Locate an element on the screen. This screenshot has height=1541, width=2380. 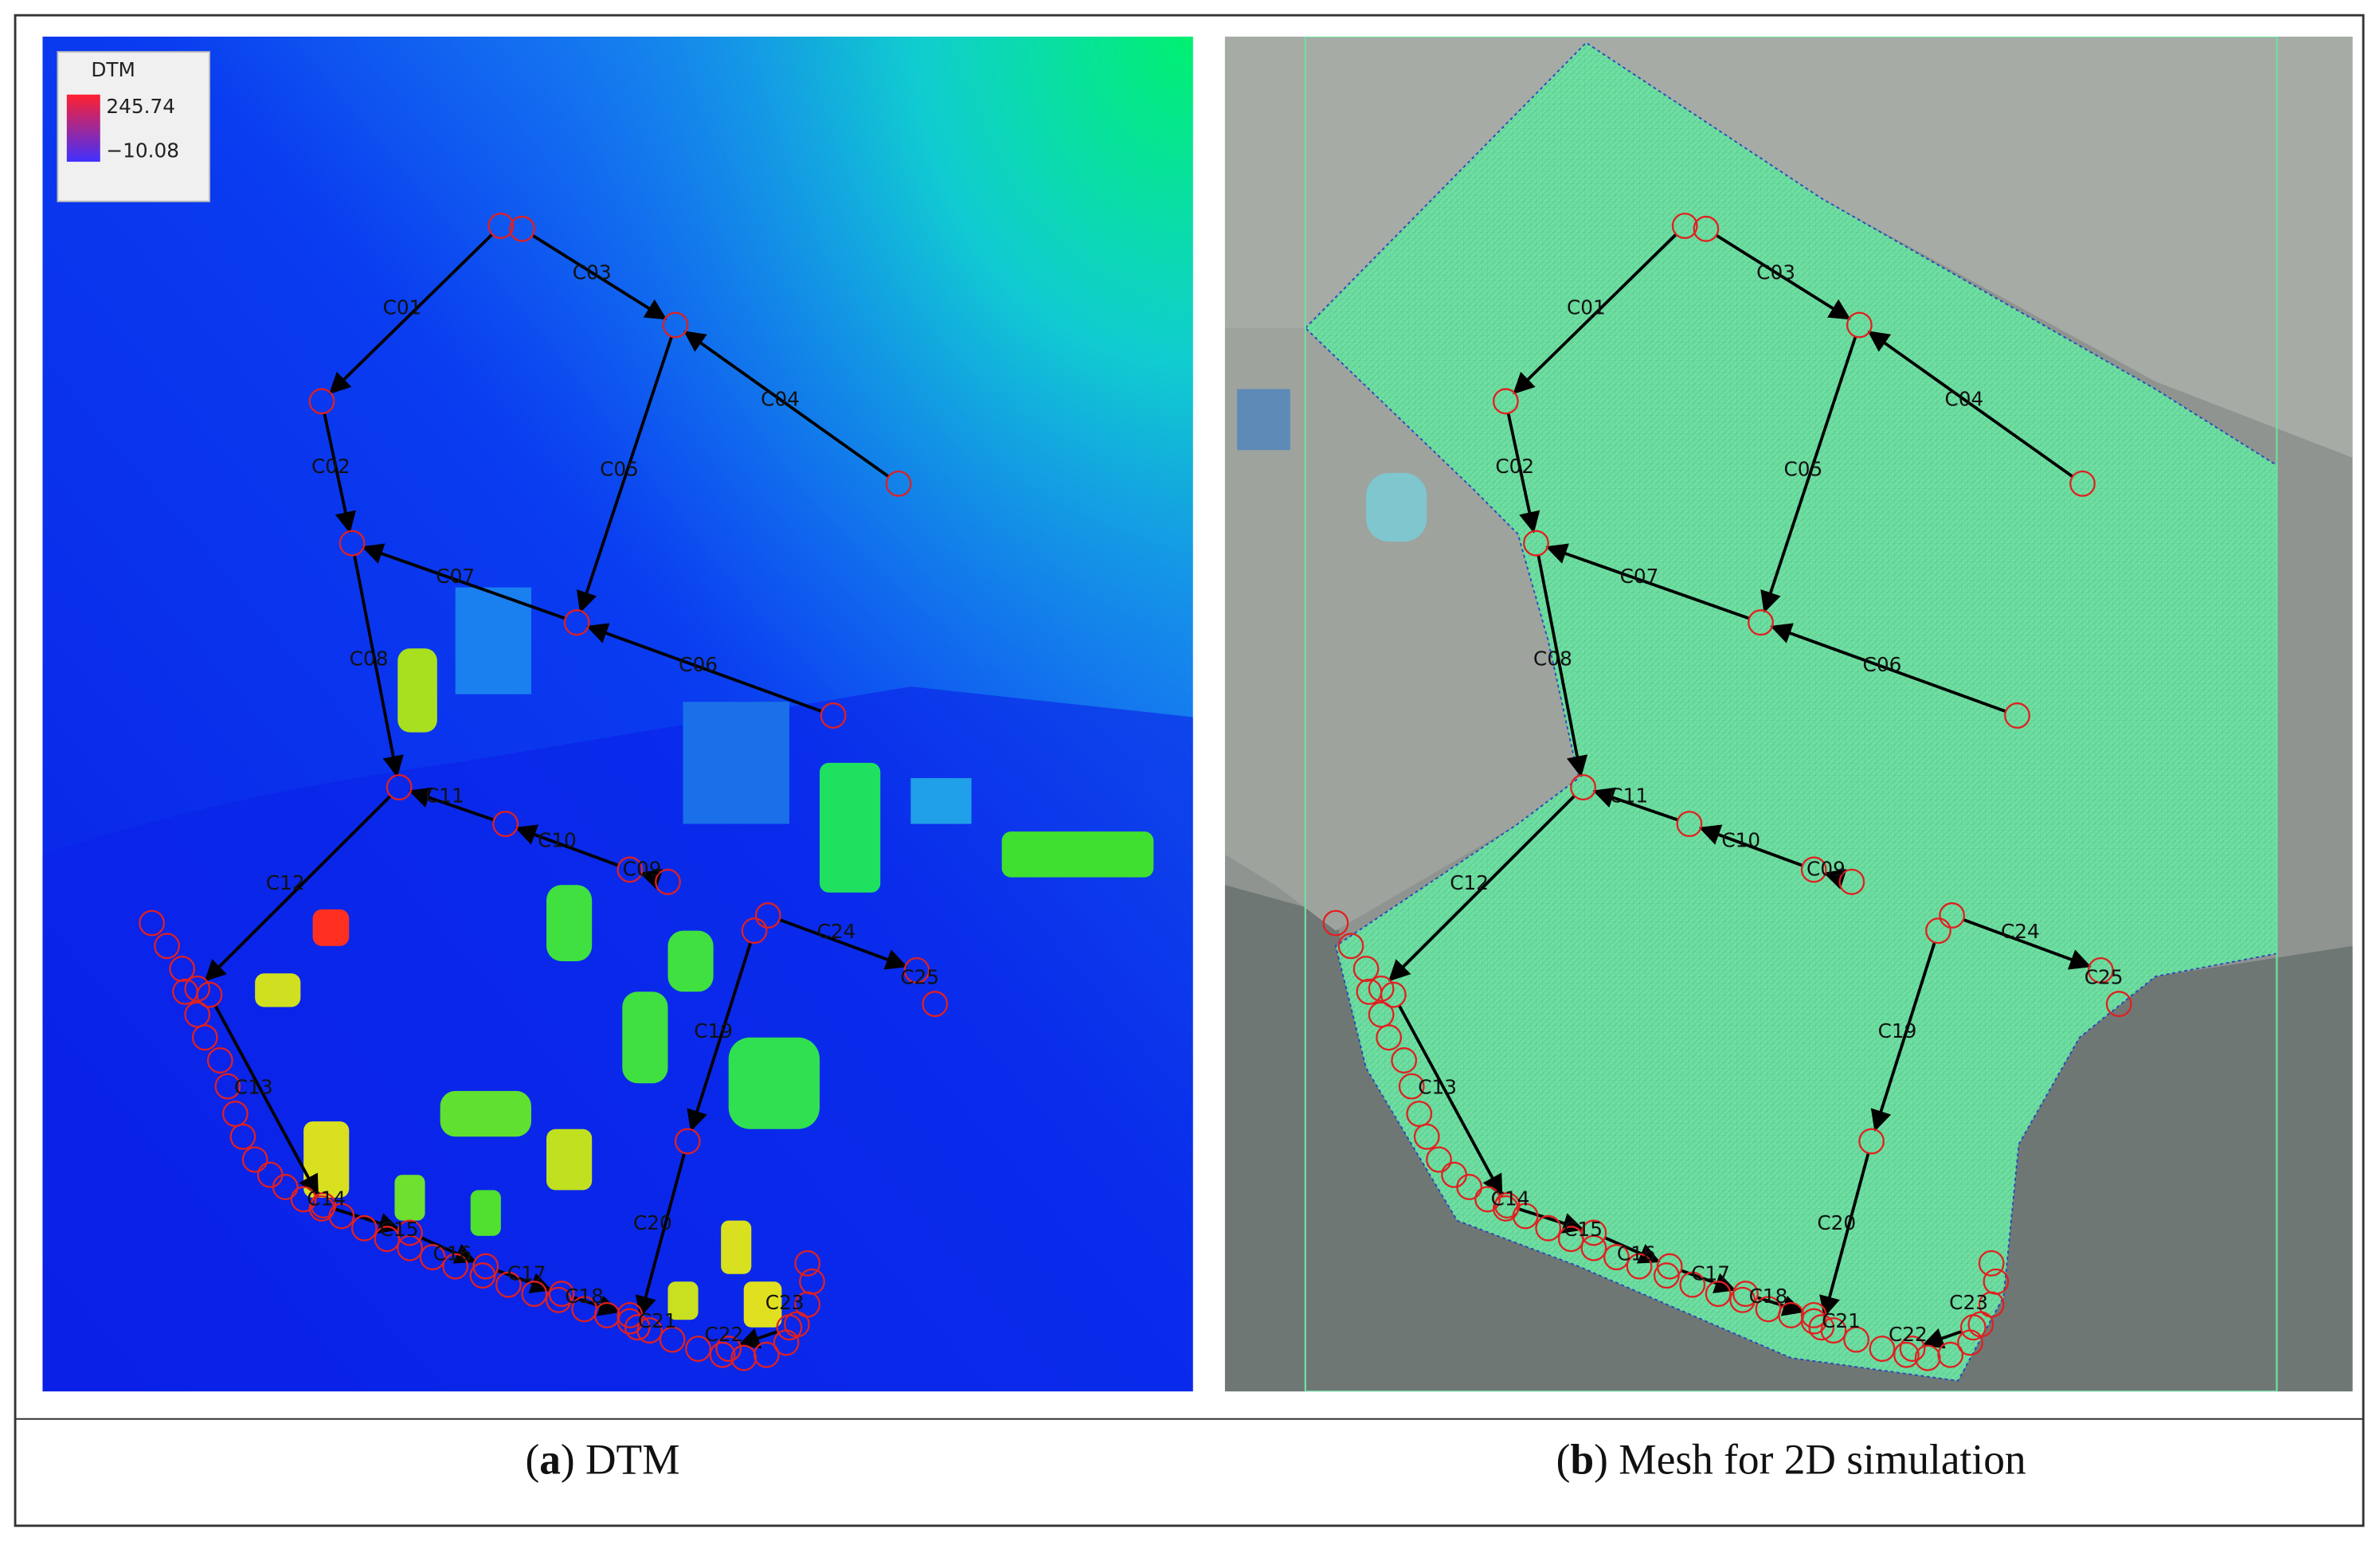
conduit-label: C25 is located at coordinates (2104, 978).